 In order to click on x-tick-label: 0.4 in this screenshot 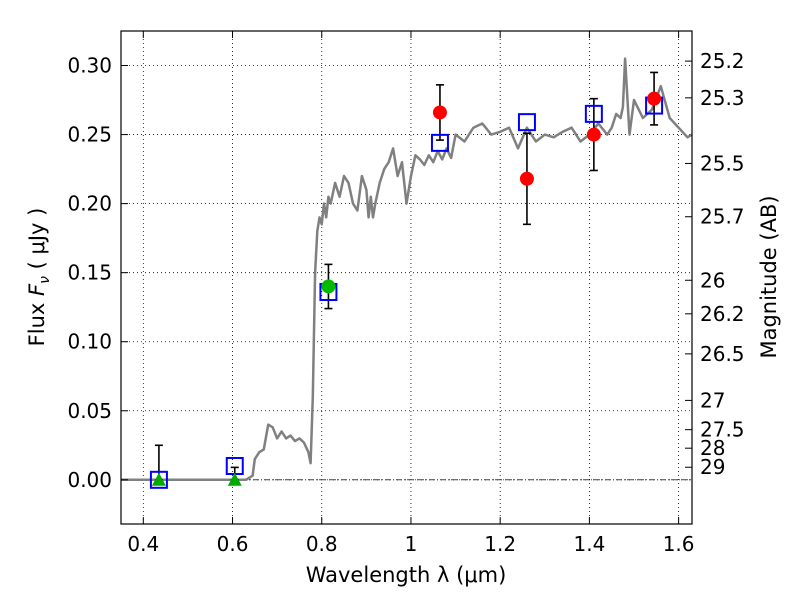, I will do `click(143, 544)`.